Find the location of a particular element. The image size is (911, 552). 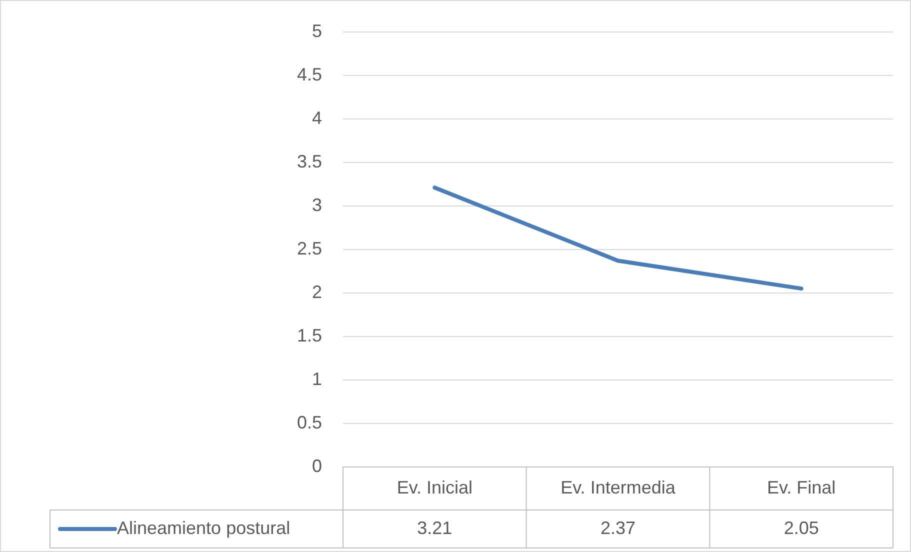

y-tick-label: 1.5 is located at coordinates (309, 335).